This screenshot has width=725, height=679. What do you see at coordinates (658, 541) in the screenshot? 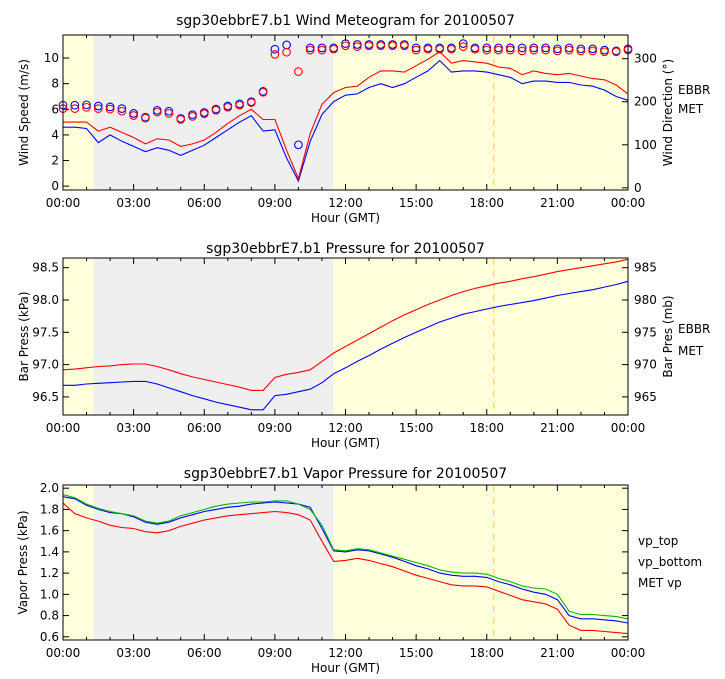
I see `legend-entry-vp_top: vp_top` at bounding box center [658, 541].